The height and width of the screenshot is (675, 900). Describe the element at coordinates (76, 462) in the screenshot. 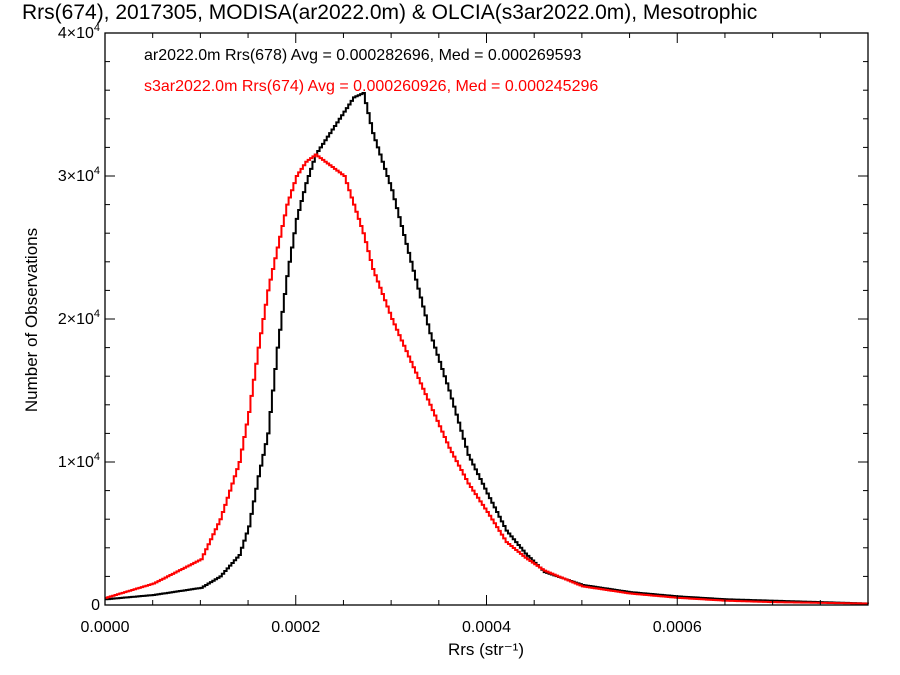

I see `y-tick-mantissa: 1×10` at that location.